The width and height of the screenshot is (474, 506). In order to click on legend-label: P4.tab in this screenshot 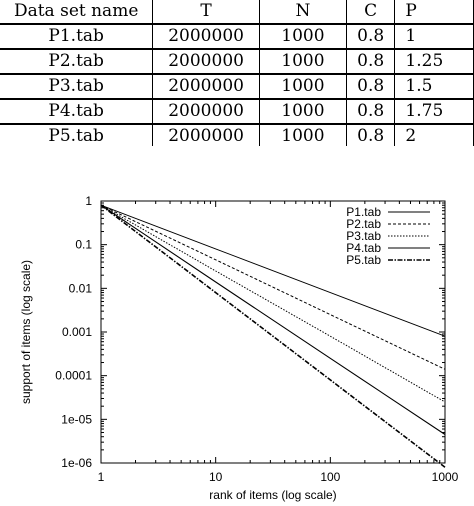, I will do `click(363, 248)`.